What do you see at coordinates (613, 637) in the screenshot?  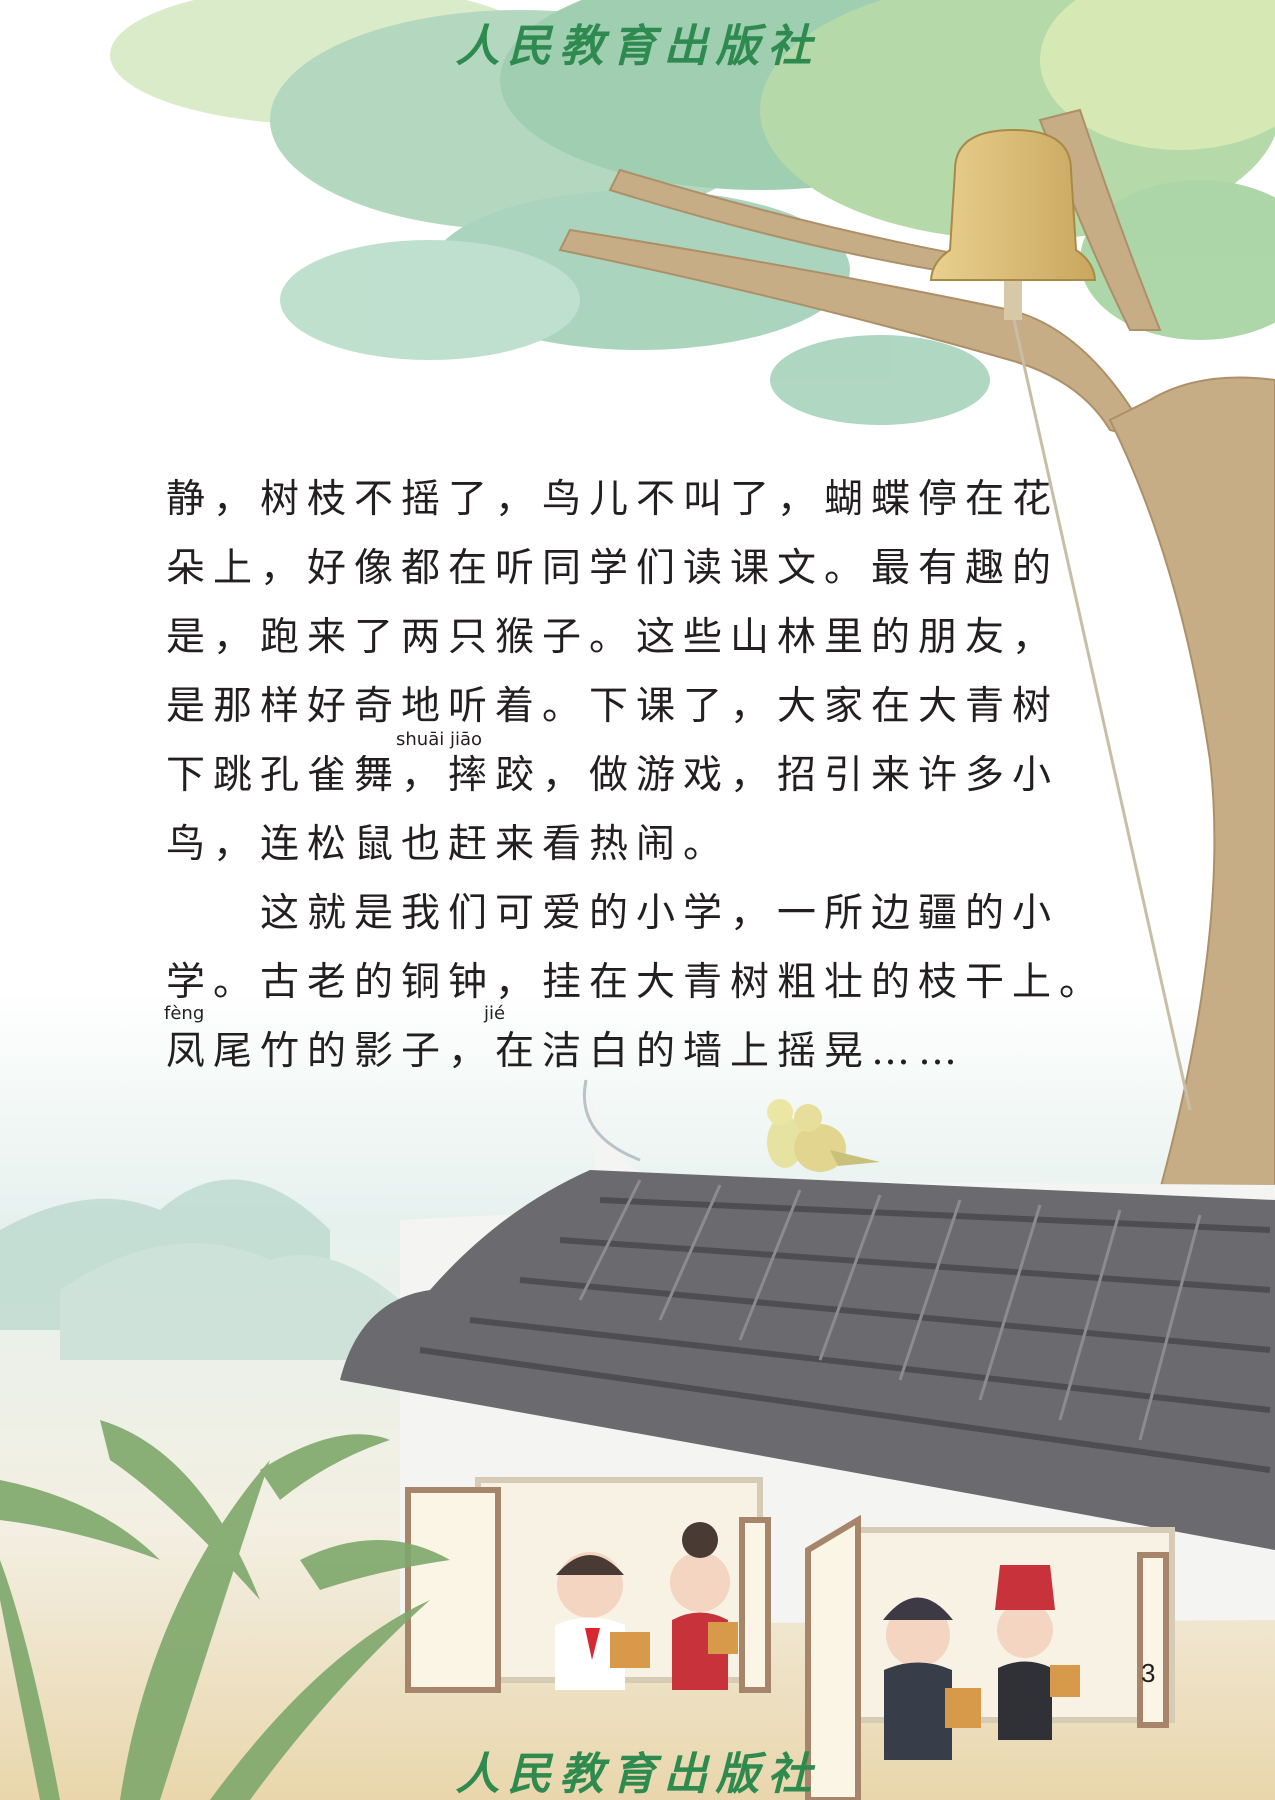 I see `text-line: 是，跑来了两只猴子。这些山林里的朋友，` at bounding box center [613, 637].